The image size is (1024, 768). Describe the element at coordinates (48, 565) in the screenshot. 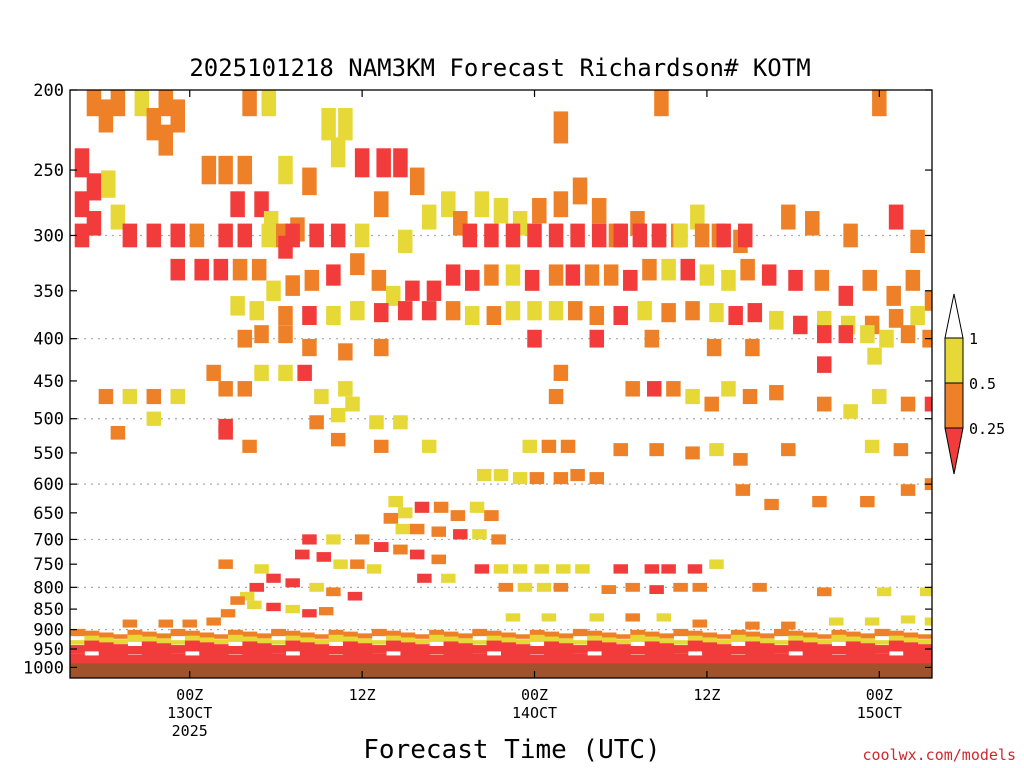

I see `y-tick-label: 750` at that location.